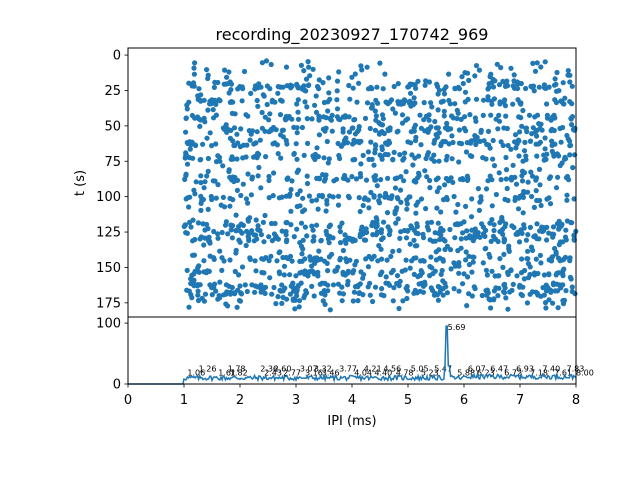  I want to click on ipi-x-label: IPI (ms), so click(351, 421).